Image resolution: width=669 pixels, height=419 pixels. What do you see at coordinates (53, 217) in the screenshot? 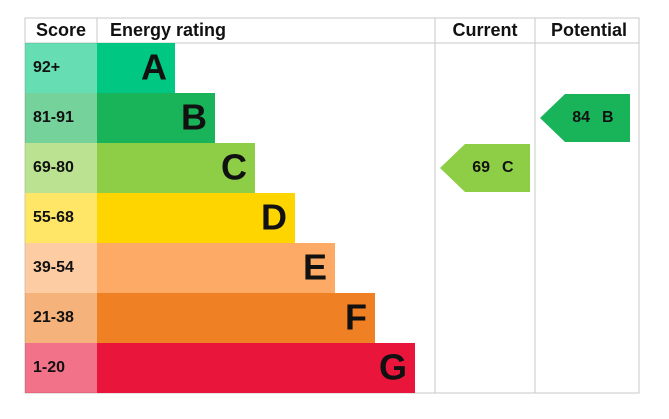
I see `band-score: 55-68` at bounding box center [53, 217].